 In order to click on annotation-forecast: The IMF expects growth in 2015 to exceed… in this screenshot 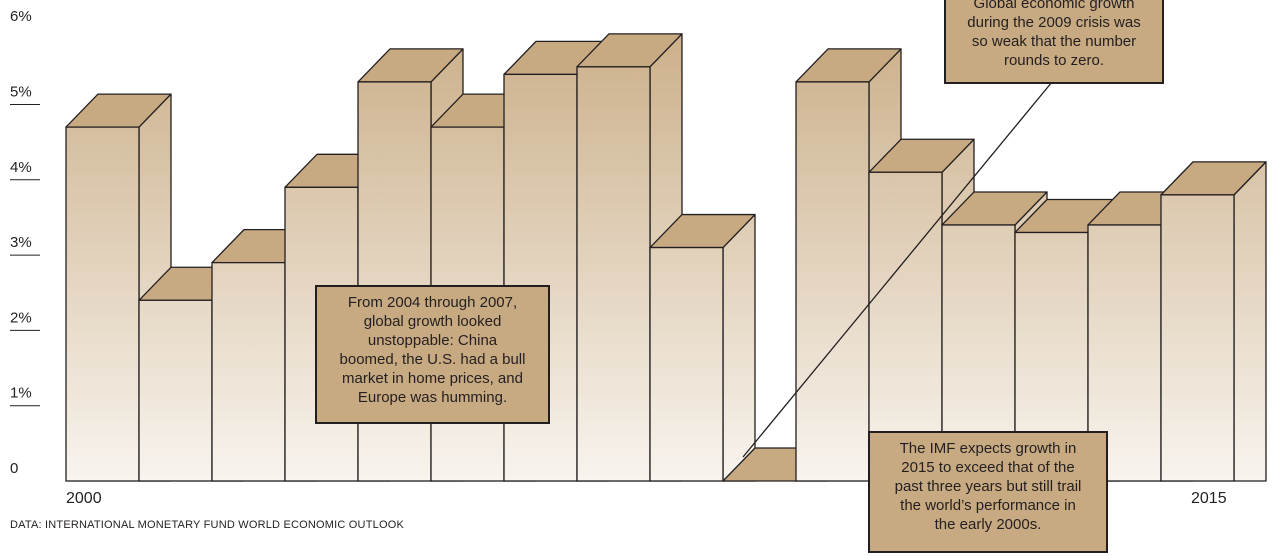, I will do `click(988, 492)`.